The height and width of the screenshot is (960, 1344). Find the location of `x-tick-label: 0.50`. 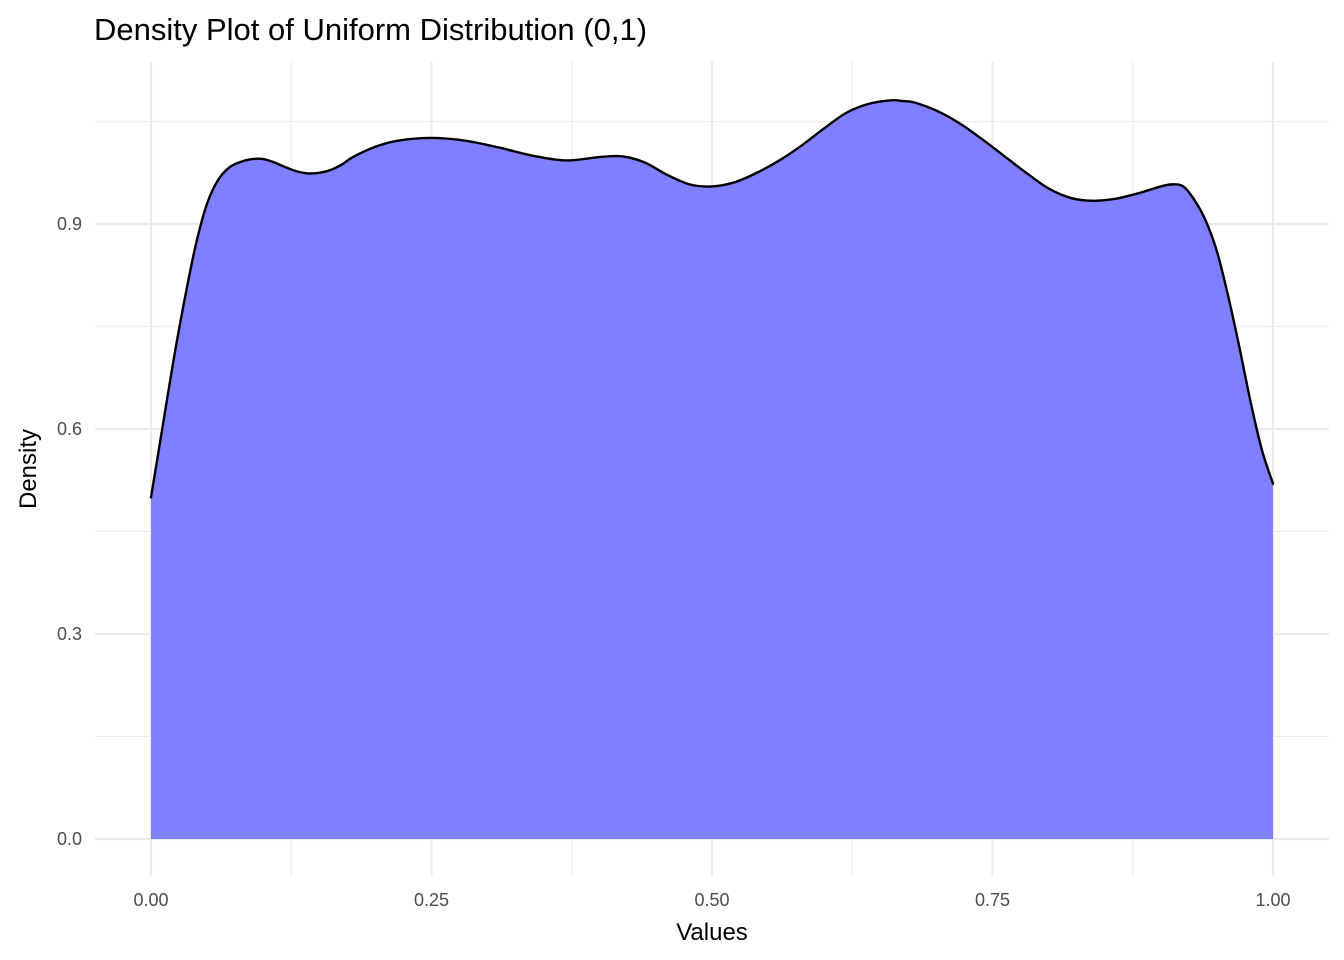

x-tick-label: 0.50 is located at coordinates (711, 900).